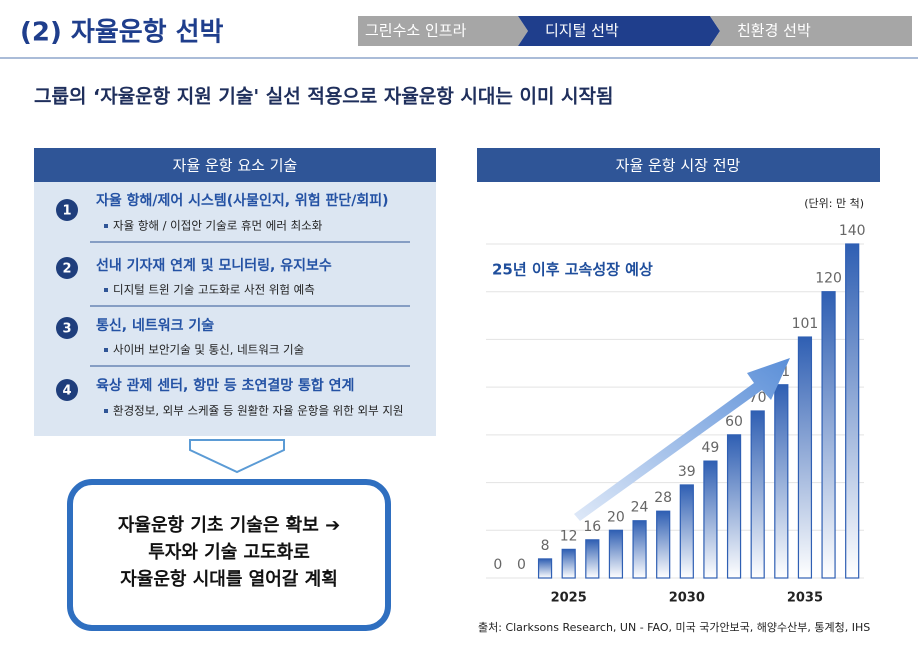 This screenshot has width=918, height=654. Describe the element at coordinates (682, 439) in the screenshot. I see `growth-arrow` at that location.